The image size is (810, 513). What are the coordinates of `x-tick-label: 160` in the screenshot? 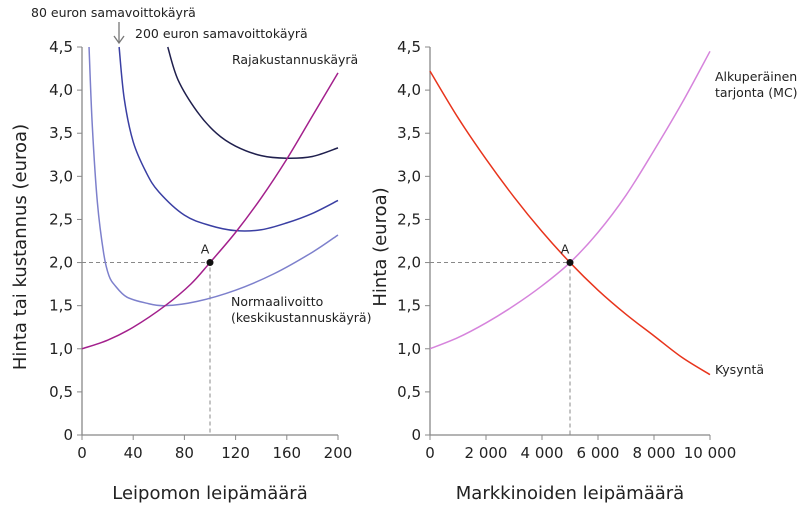 It's located at (286, 453).